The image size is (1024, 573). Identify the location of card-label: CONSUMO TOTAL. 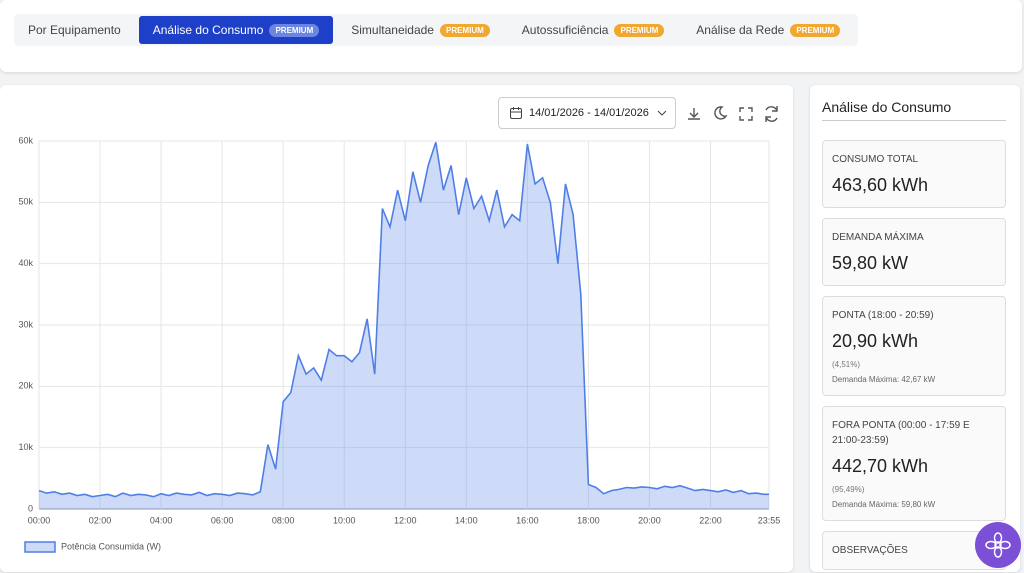
(875, 159).